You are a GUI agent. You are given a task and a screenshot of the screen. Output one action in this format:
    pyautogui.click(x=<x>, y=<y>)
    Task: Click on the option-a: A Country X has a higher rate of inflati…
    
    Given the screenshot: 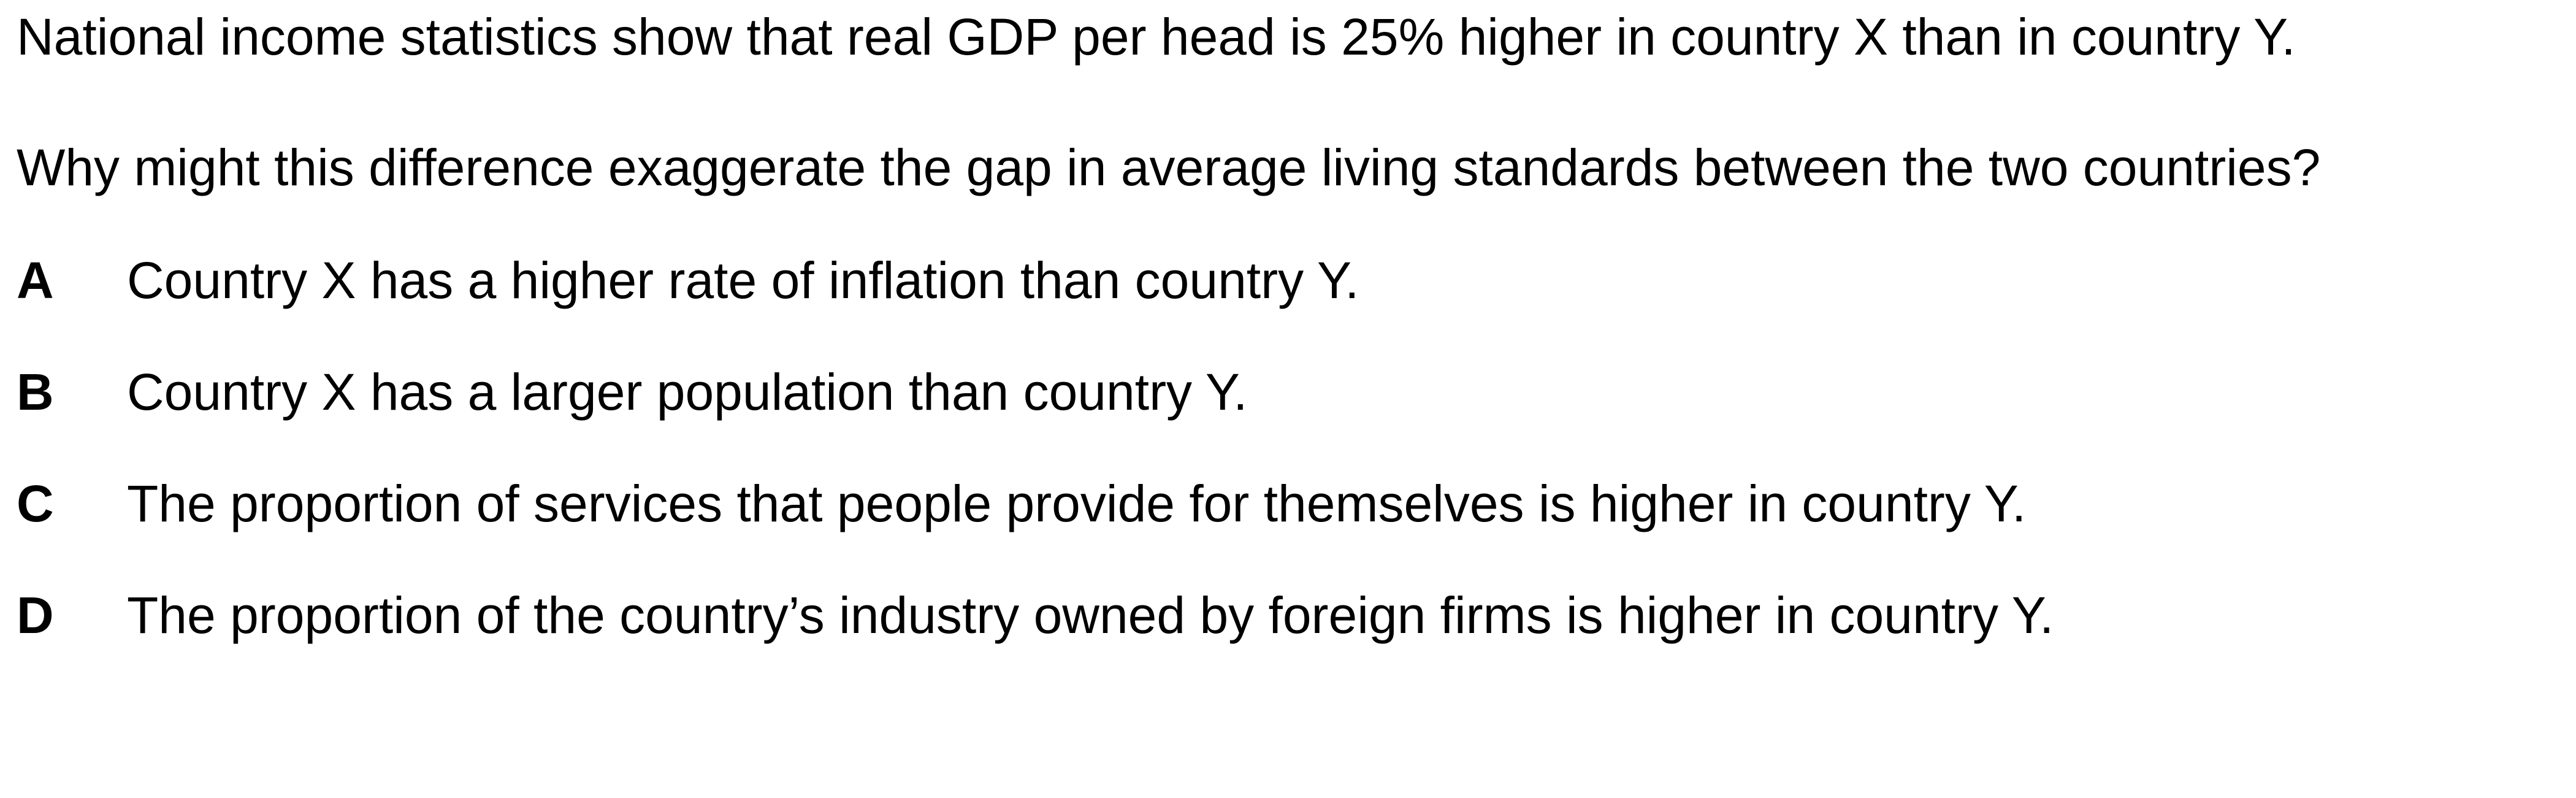 What is the action you would take?
    pyautogui.click(x=1246, y=280)
    